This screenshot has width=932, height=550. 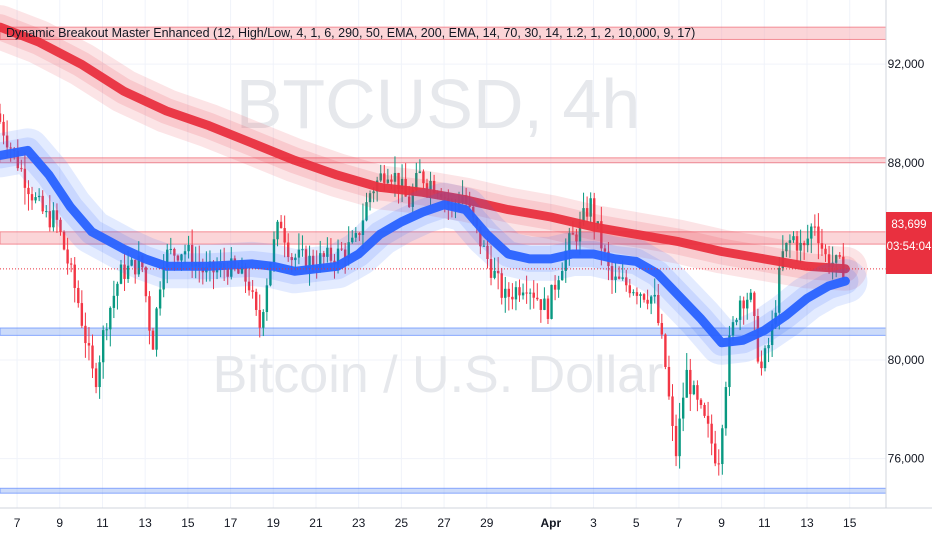 What do you see at coordinates (438, 375) in the screenshot?
I see `watermark-description: Bitcoin / U.S. Dollar` at bounding box center [438, 375].